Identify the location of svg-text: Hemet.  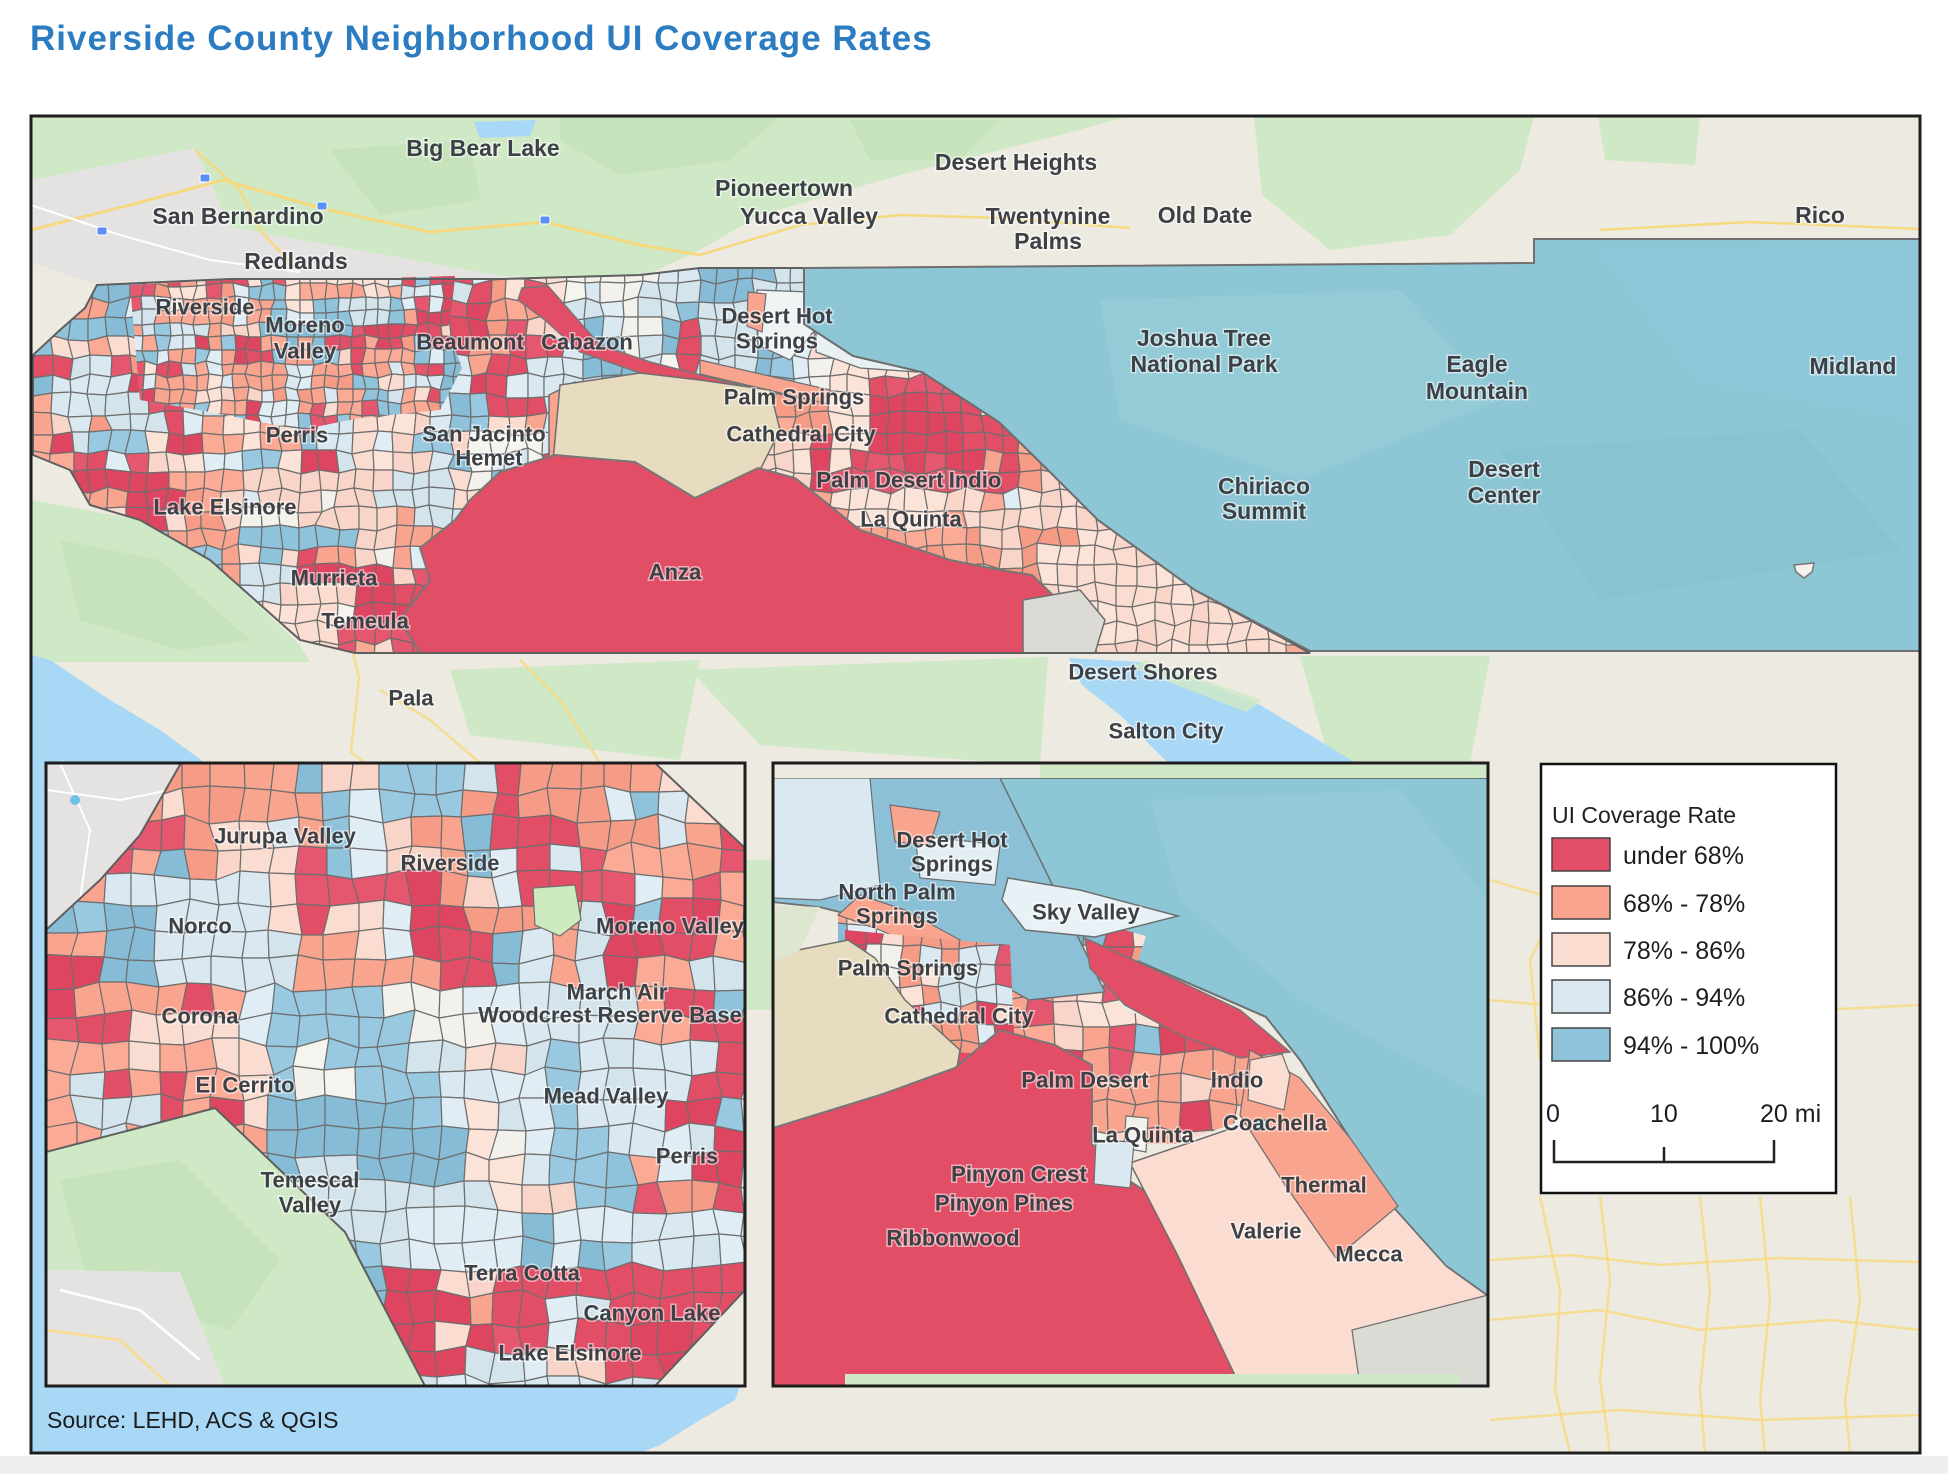
(489, 458).